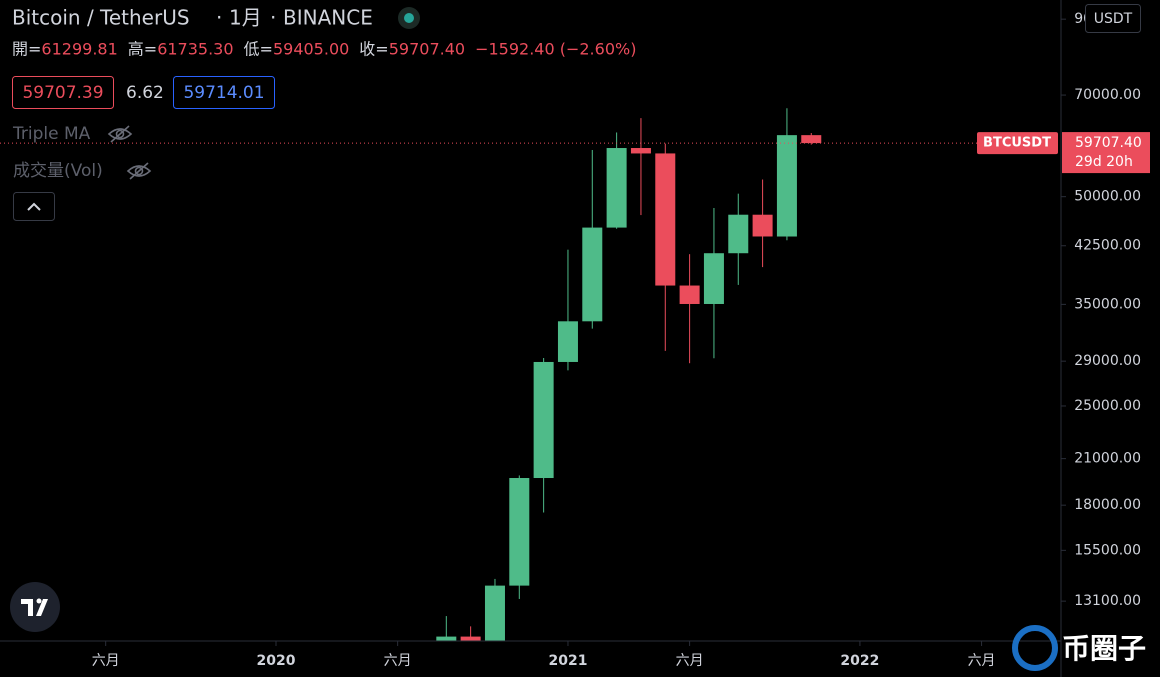 The image size is (1160, 677). I want to click on y-tick-label: 42500.00, so click(1107, 246).